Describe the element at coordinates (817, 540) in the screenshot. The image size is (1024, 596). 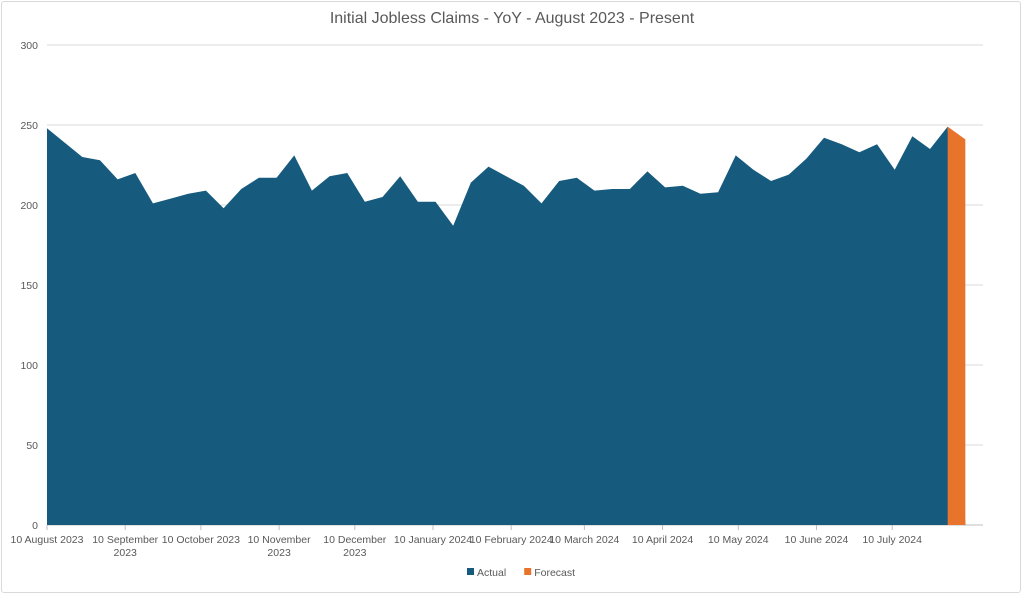
I see `x-tick-label: 10 June 2024` at that location.